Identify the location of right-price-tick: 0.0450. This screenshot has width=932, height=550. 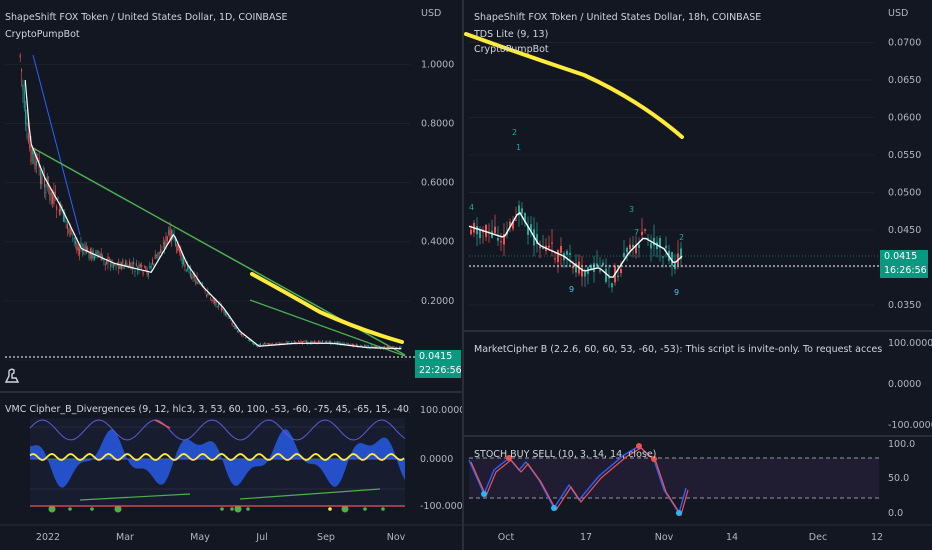
(904, 230).